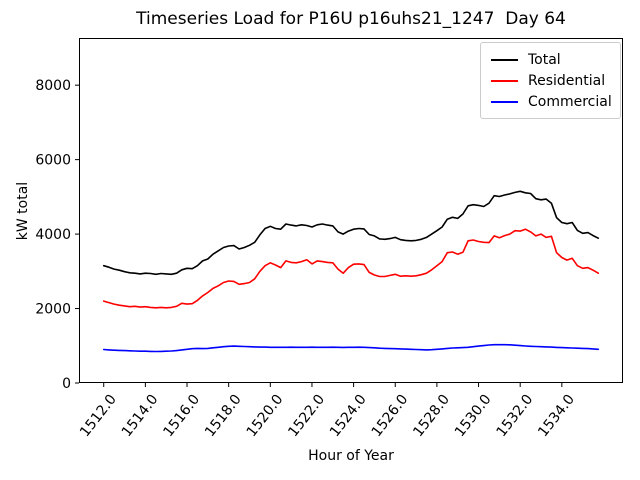 This screenshot has height=480, width=640. Describe the element at coordinates (23, 211) in the screenshot. I see `y-axis-label: kW total` at that location.